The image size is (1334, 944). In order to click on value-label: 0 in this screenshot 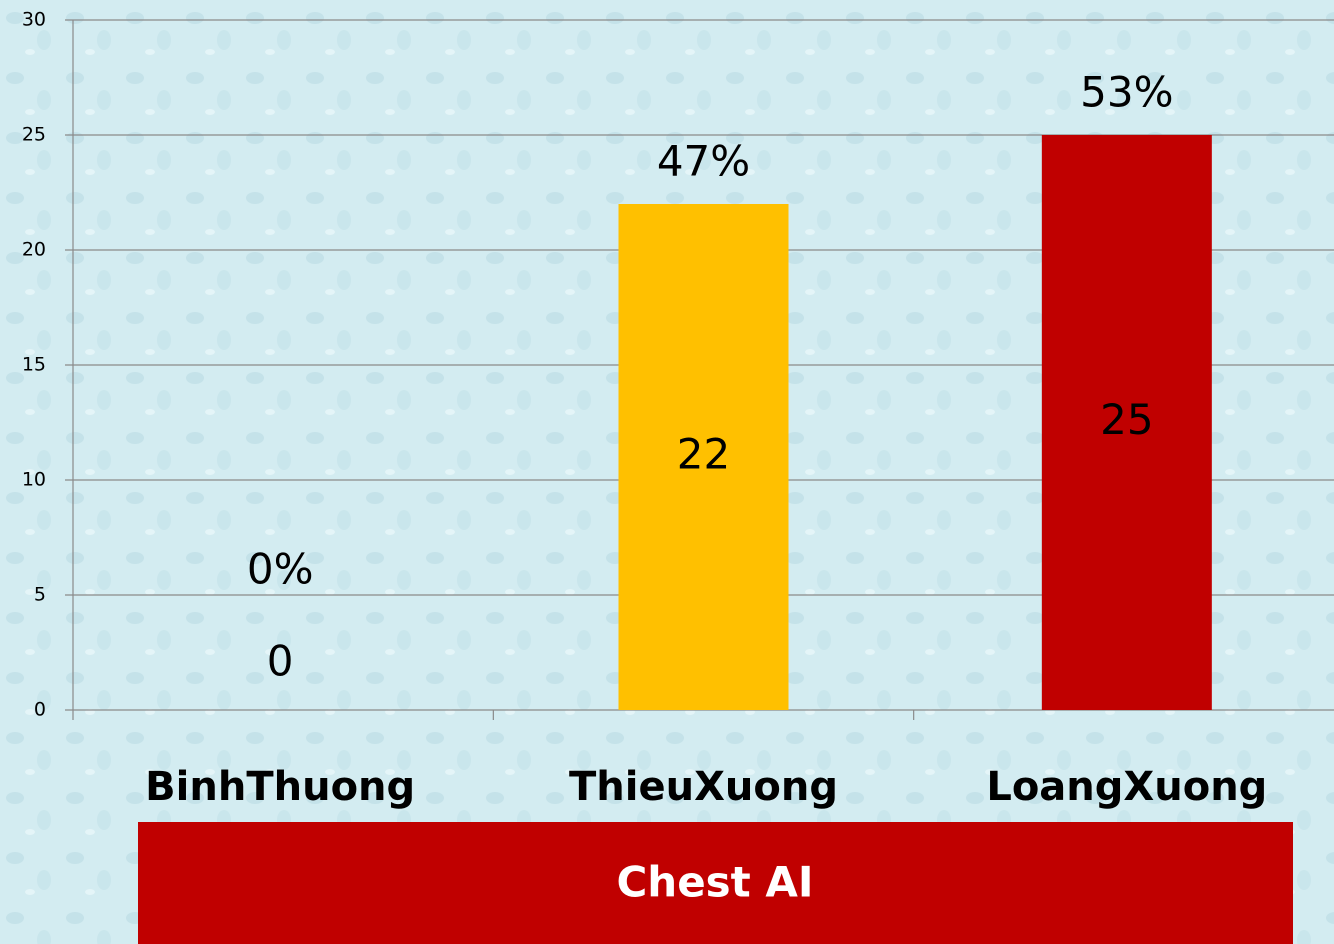, I will do `click(280, 661)`.